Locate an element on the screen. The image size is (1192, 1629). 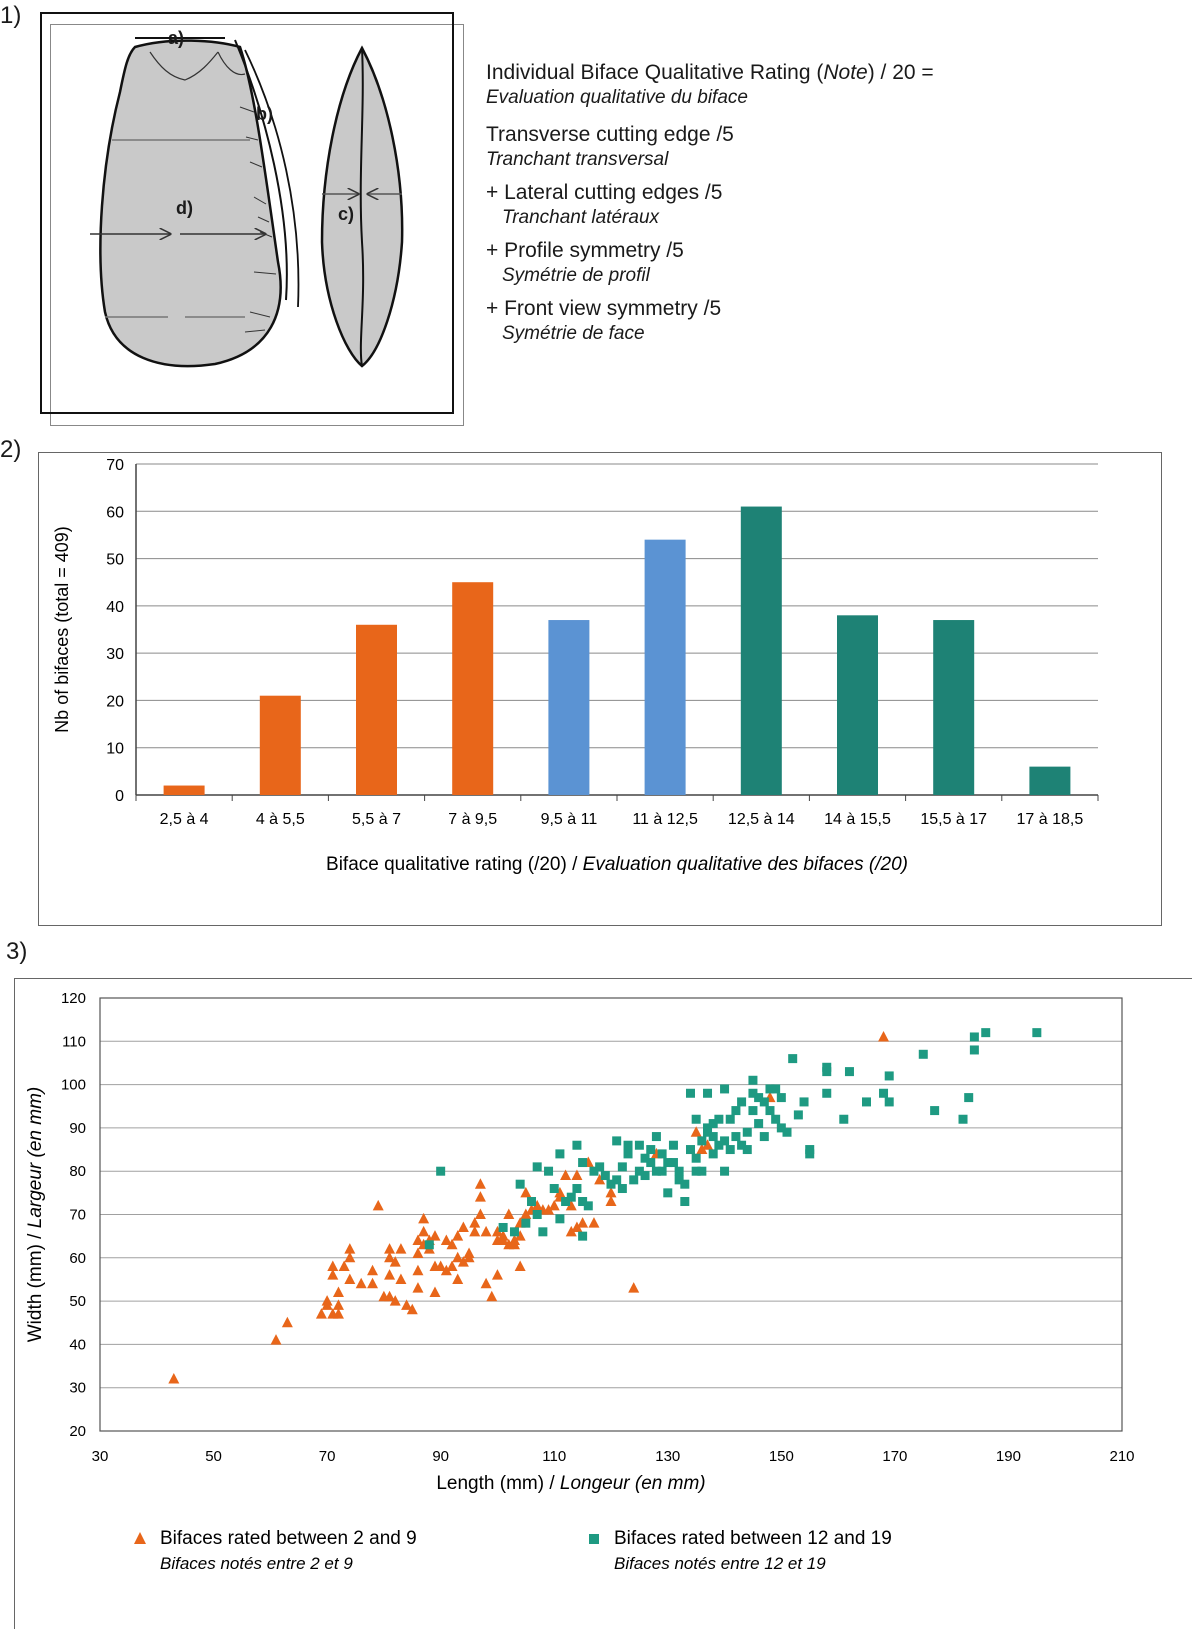
scatter-y-tick-label: 60 is located at coordinates (77, 1258).